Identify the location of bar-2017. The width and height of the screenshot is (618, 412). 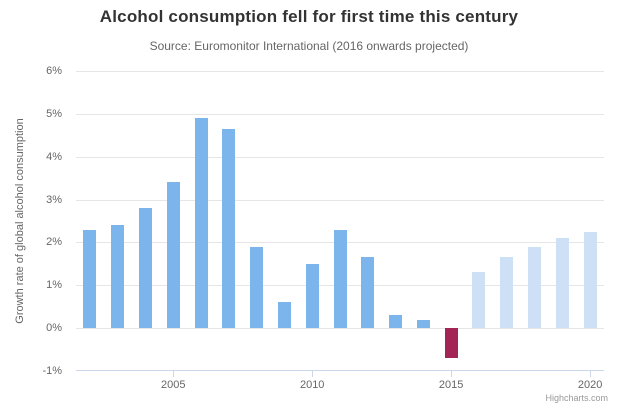
(507, 293).